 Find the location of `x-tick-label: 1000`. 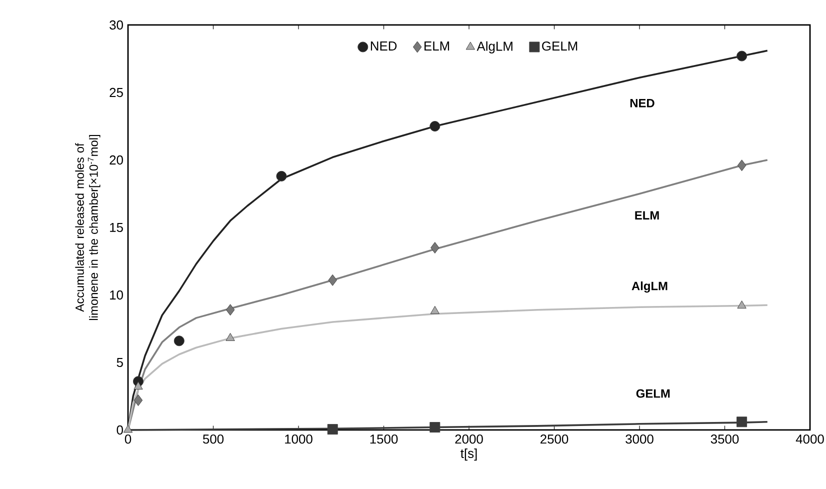

x-tick-label: 1000 is located at coordinates (298, 439).